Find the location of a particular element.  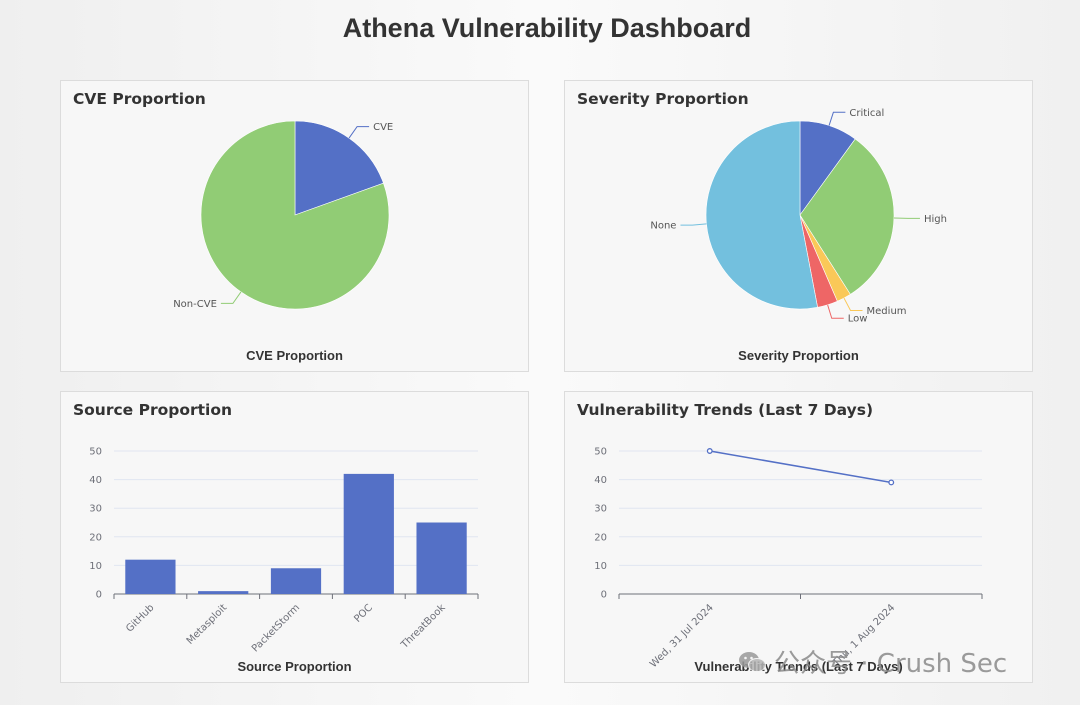

card-title: CVE Proportion is located at coordinates (139, 99).